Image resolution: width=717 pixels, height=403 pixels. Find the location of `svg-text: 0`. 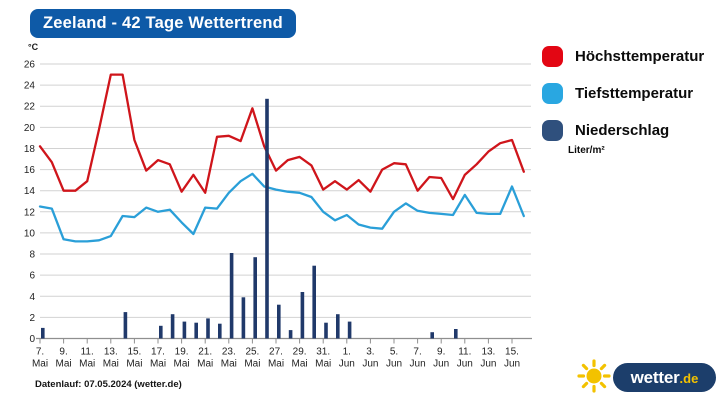

svg-text: 0 is located at coordinates (32, 339).